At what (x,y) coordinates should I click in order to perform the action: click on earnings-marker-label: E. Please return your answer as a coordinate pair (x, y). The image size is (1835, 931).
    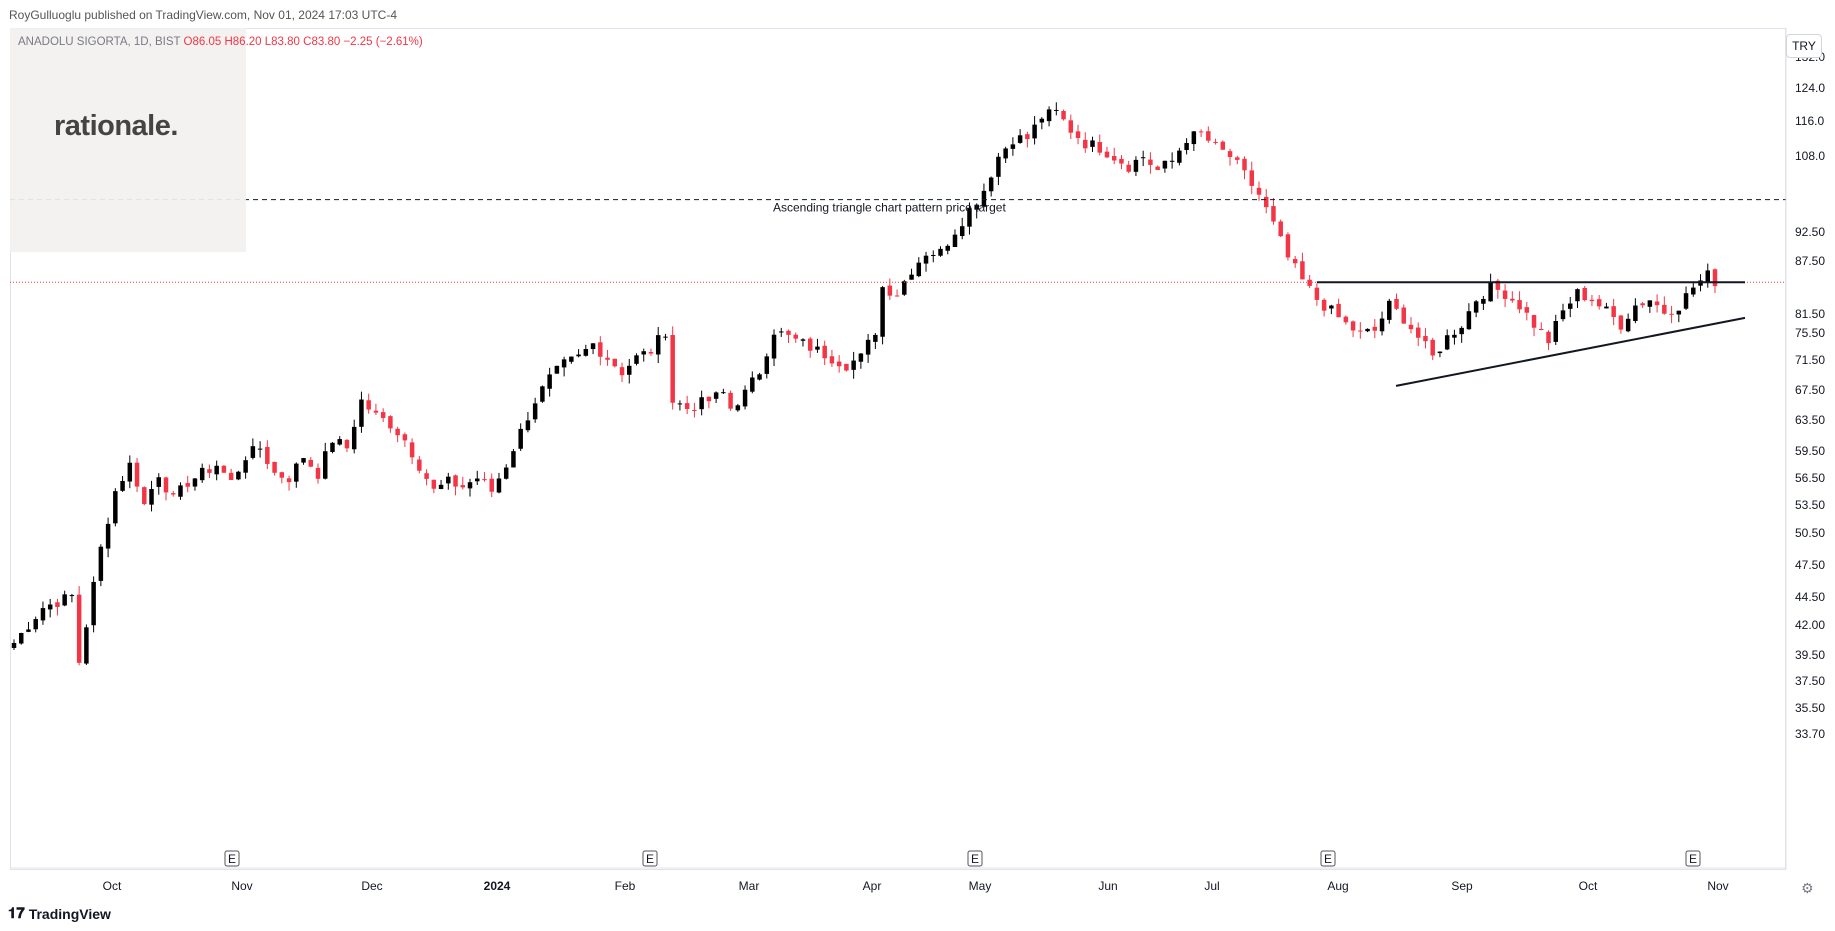
    Looking at the image, I should click on (232, 859).